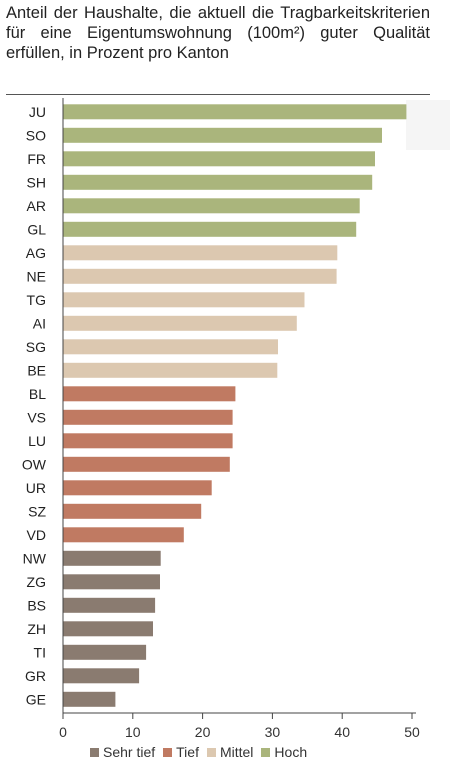 This screenshot has height=774, width=450. Describe the element at coordinates (36, 605) in the screenshot. I see `category-label-bs: BS` at that location.